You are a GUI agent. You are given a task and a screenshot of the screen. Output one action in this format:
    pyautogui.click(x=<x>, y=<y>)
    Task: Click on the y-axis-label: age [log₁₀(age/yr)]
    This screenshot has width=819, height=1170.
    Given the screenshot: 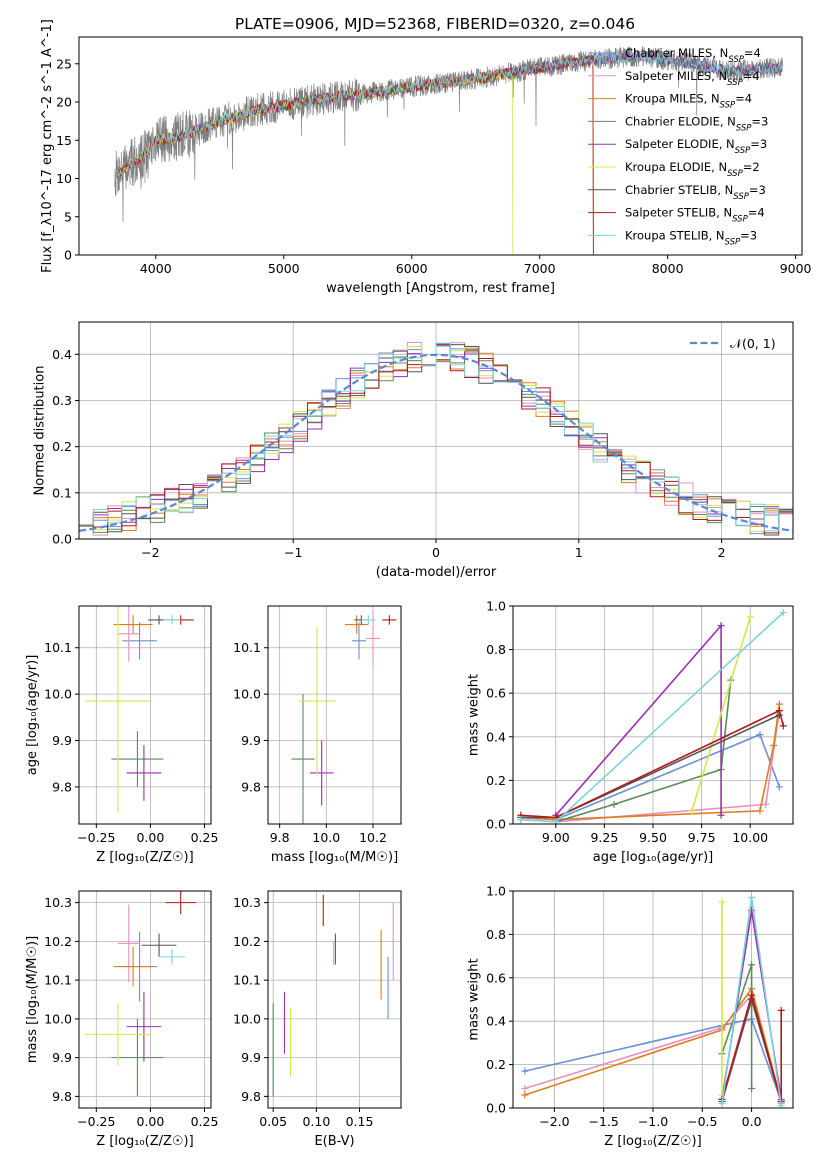 What is the action you would take?
    pyautogui.click(x=32, y=715)
    